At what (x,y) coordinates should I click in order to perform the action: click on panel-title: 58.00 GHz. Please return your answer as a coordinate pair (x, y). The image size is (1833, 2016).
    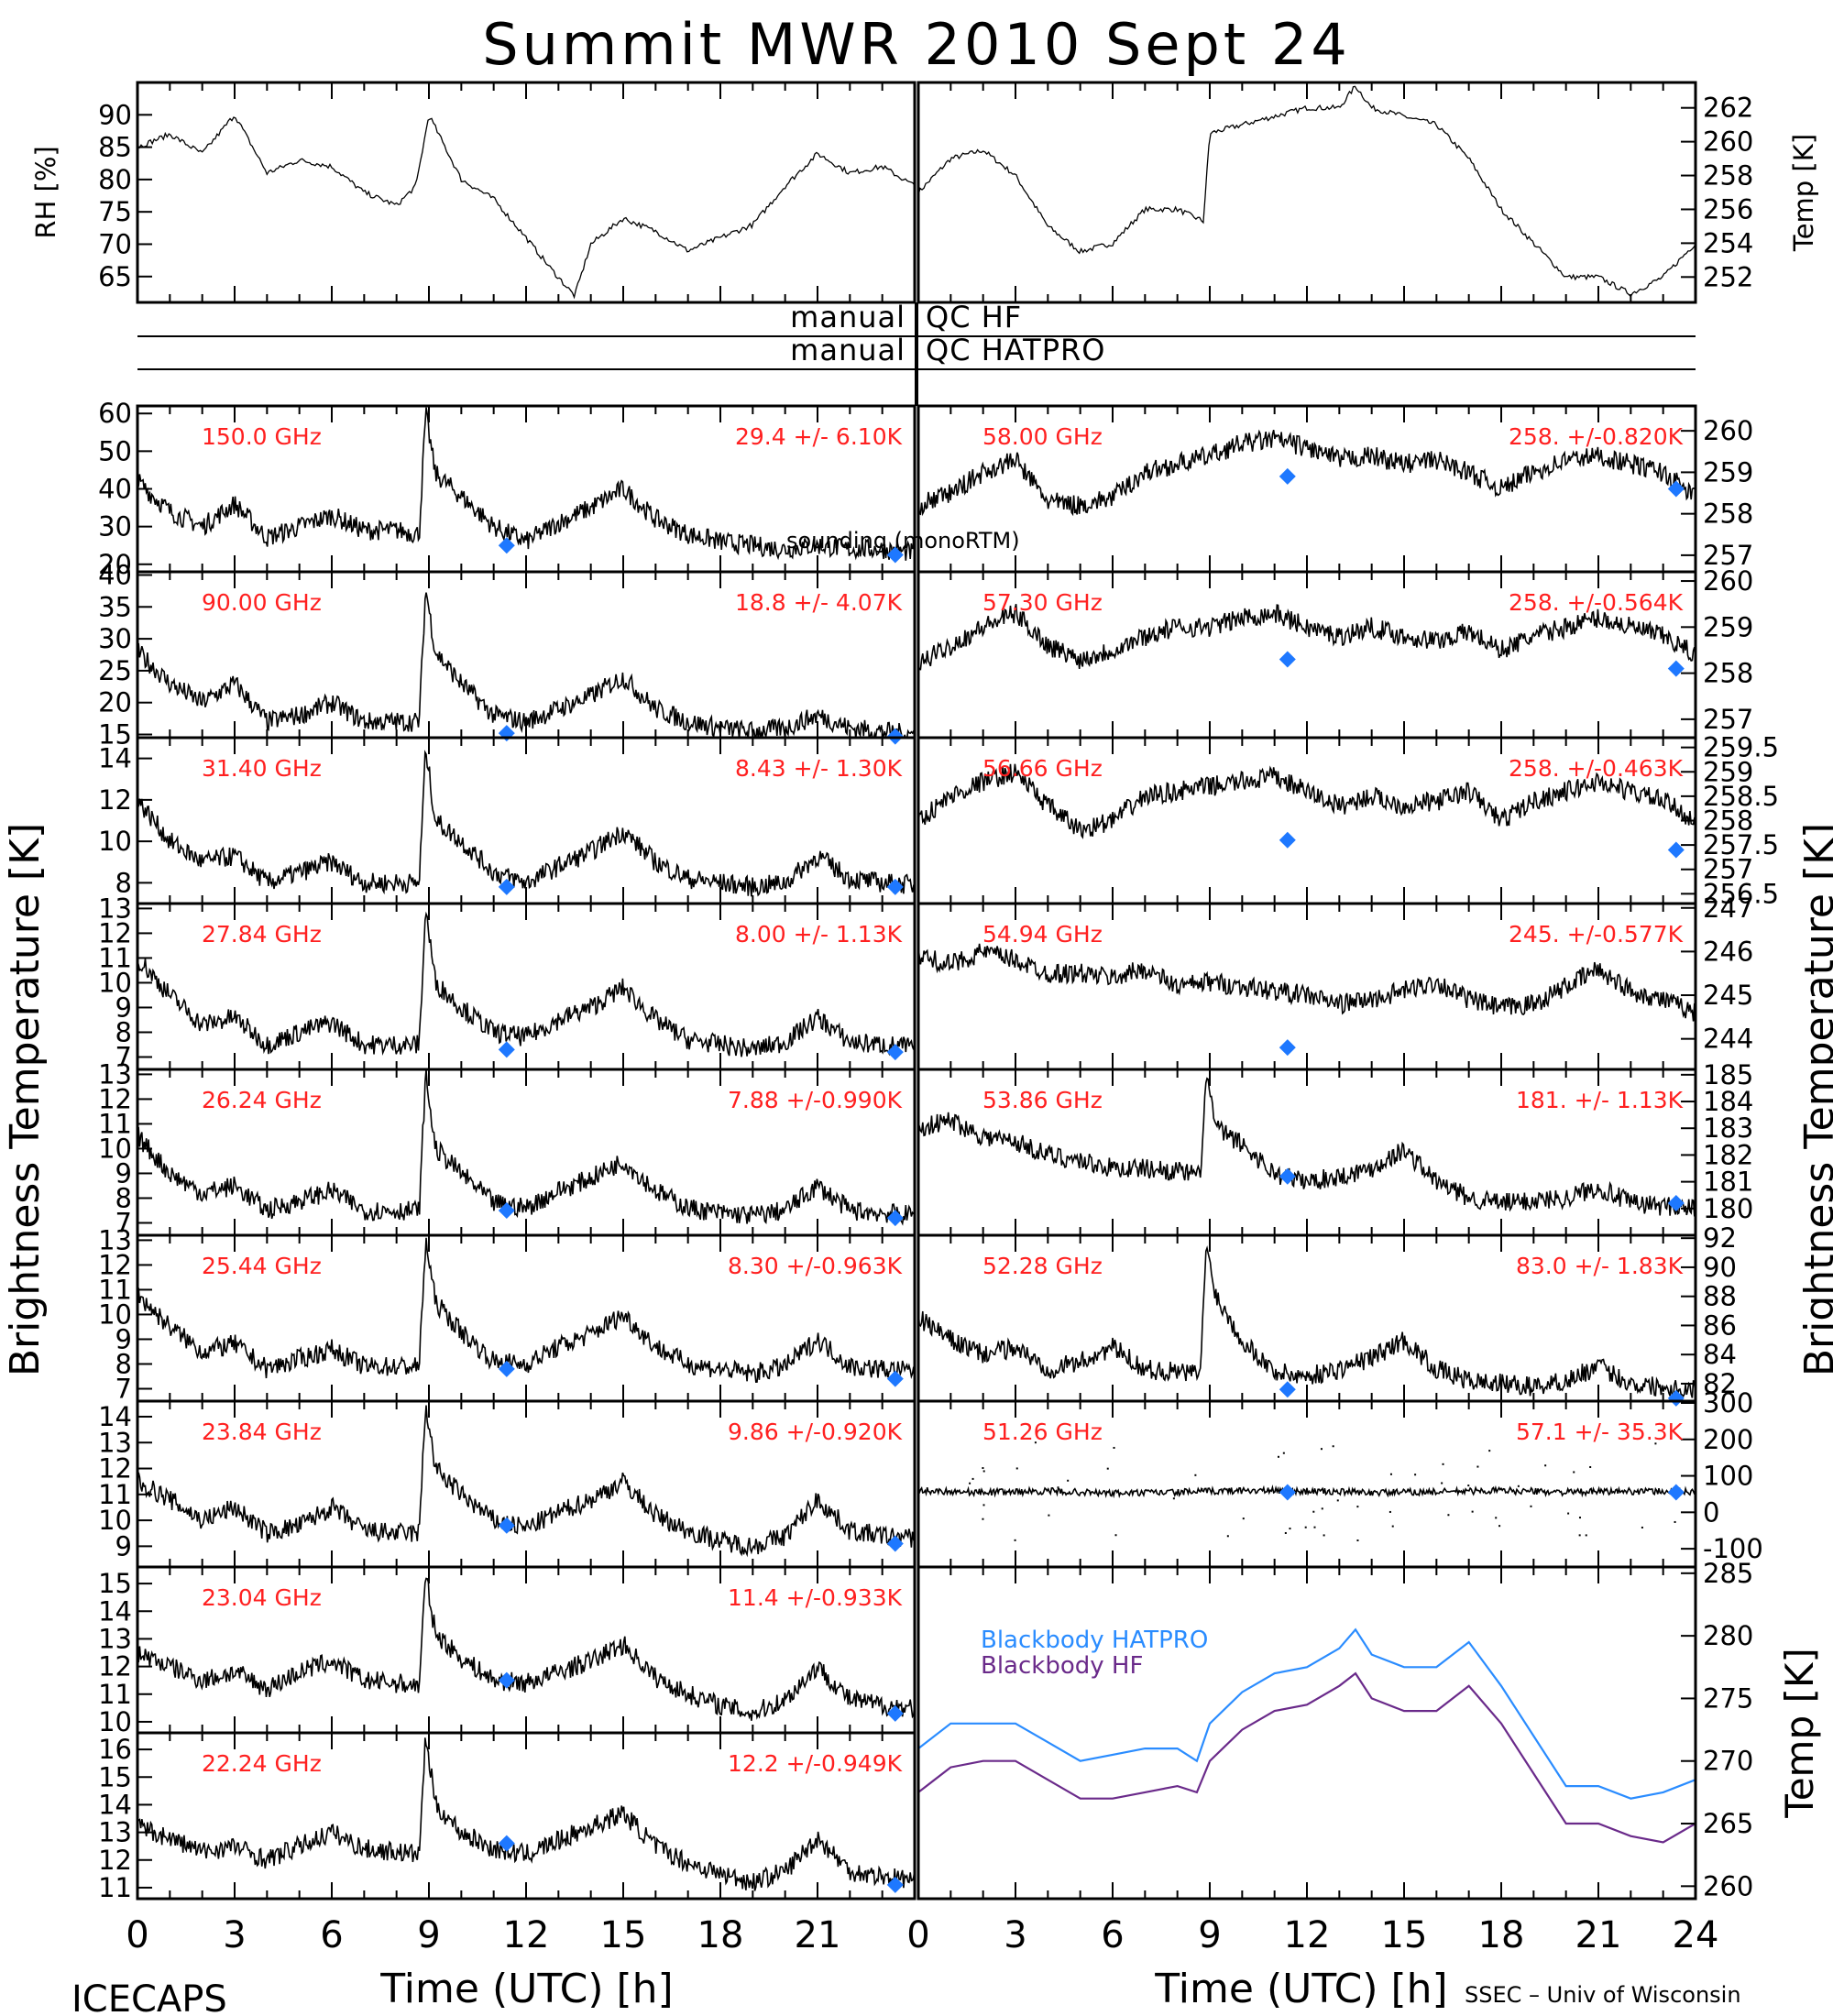
    Looking at the image, I should click on (1042, 436).